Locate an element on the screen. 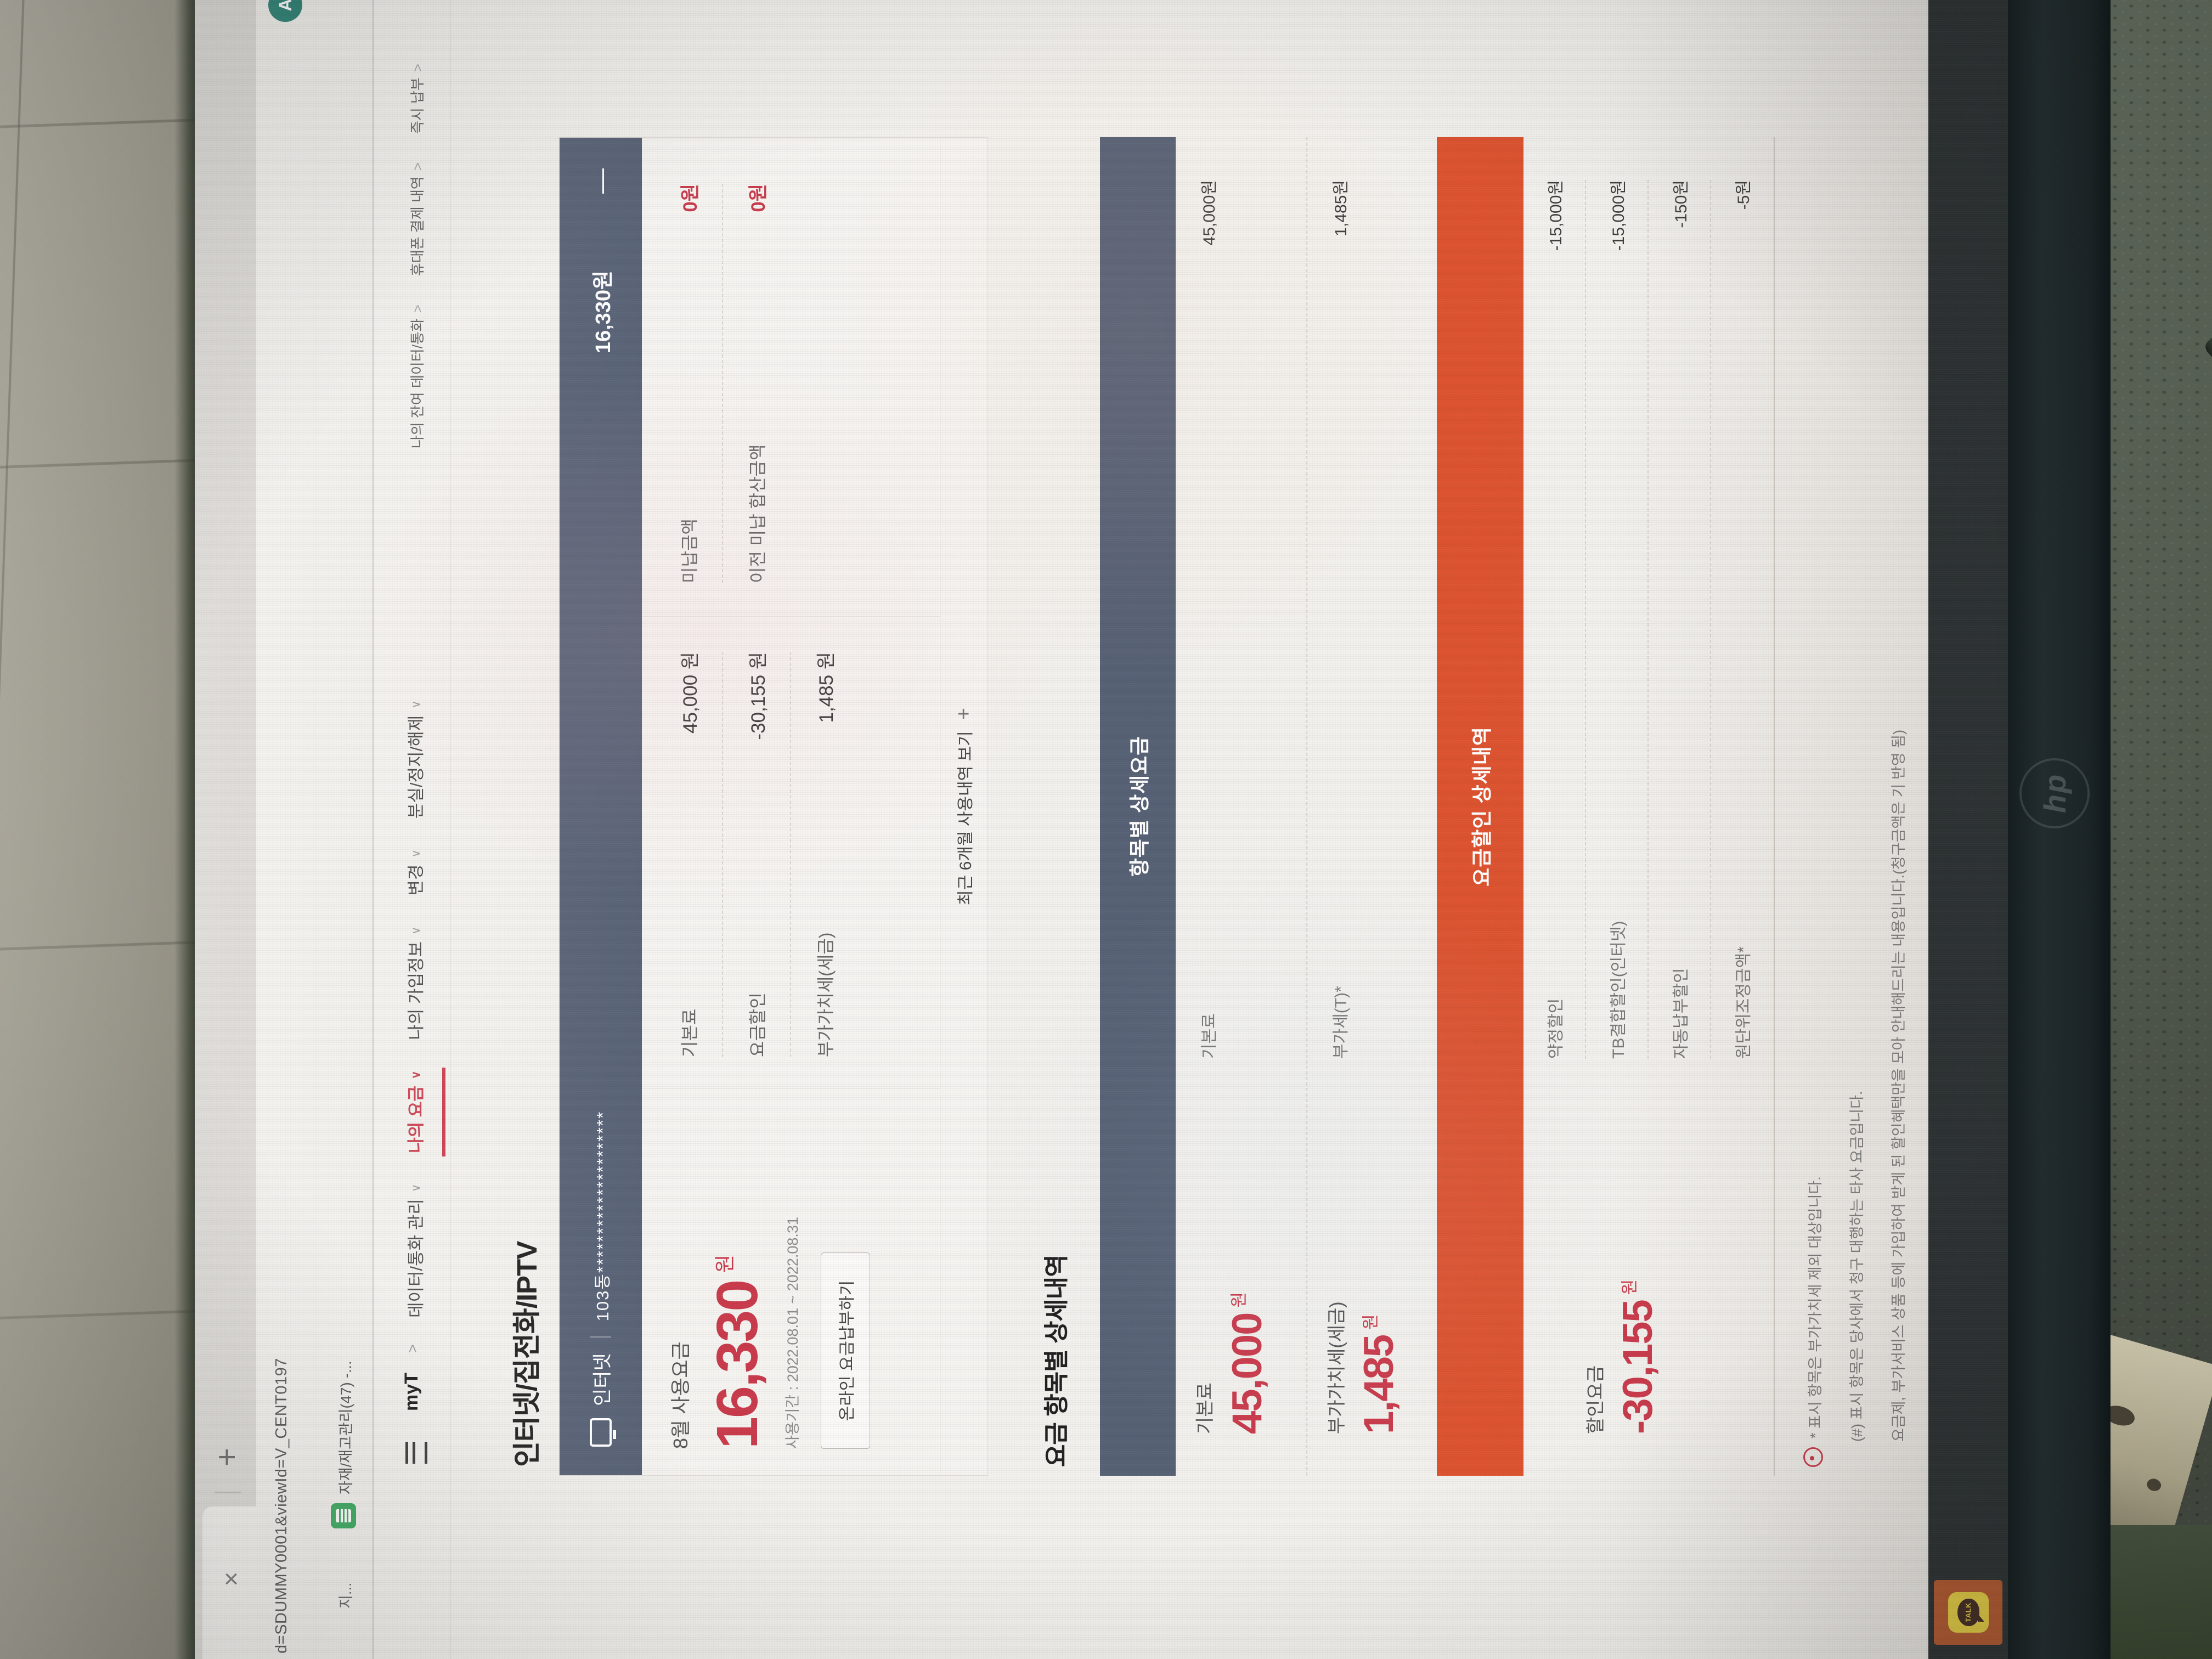 Image resolution: width=2212 pixels, height=1659 pixels. nav-item-change: 변경∨ is located at coordinates (417, 873).